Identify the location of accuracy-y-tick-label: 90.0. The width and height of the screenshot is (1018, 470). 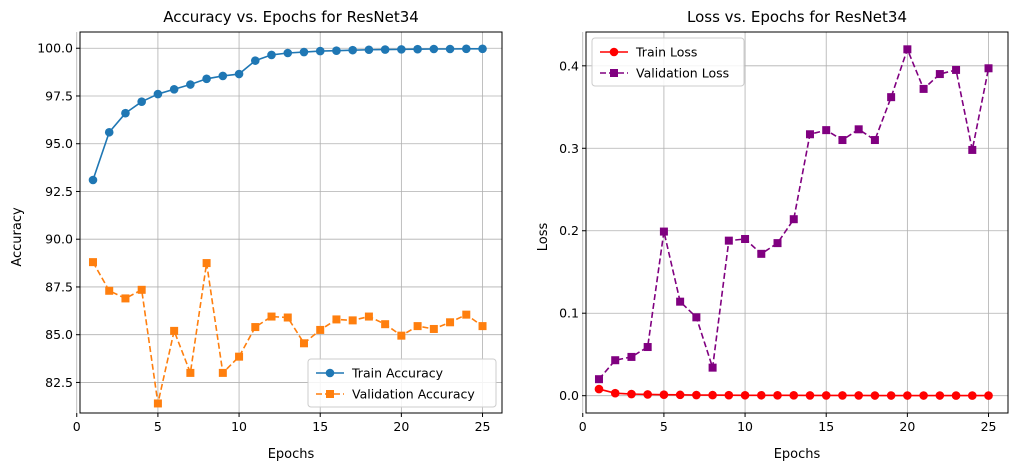
(59, 239).